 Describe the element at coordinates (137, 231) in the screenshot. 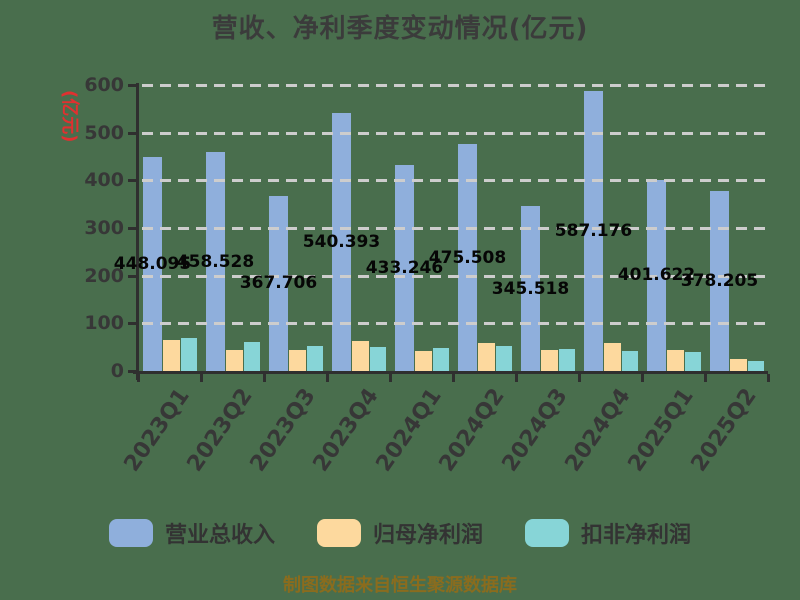

I see `y-axis-line` at that location.